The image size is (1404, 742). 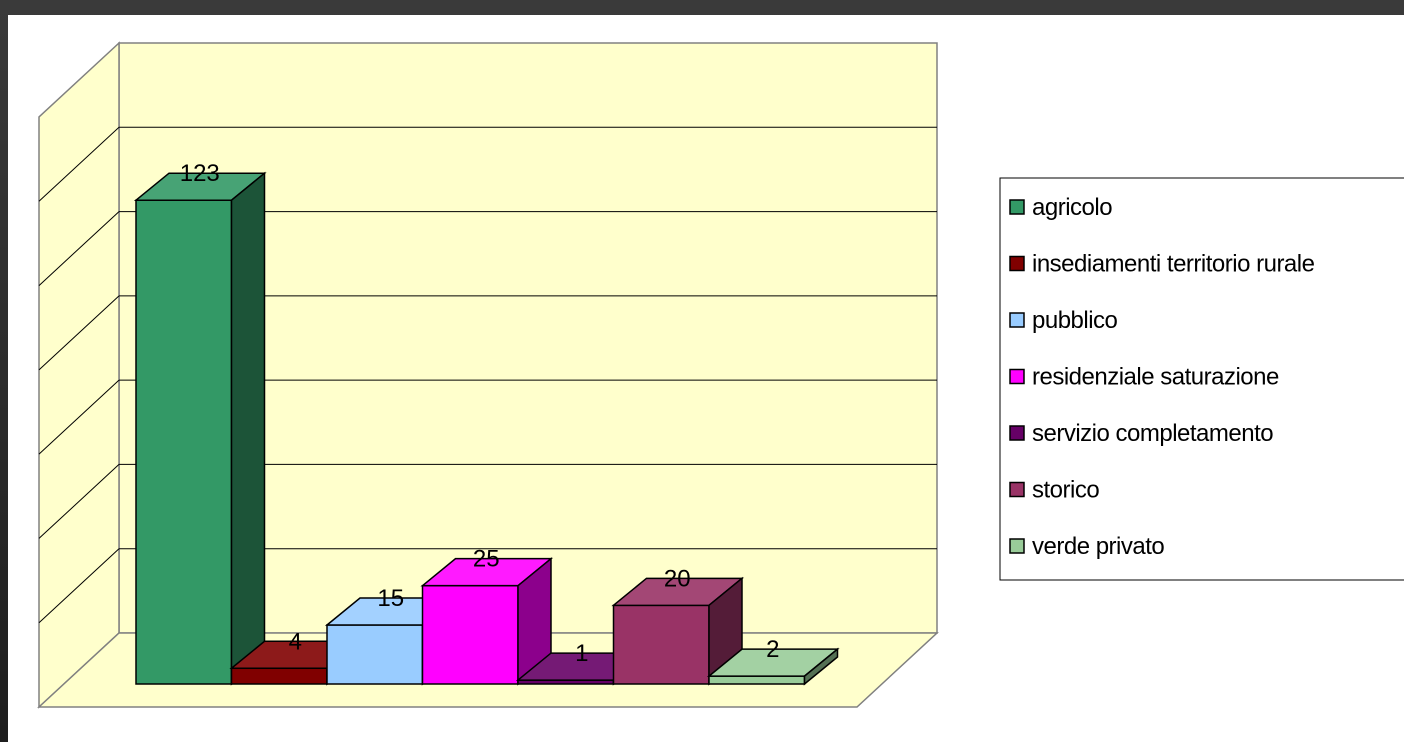 What do you see at coordinates (390, 598) in the screenshot?
I see `data-label: 15` at bounding box center [390, 598].